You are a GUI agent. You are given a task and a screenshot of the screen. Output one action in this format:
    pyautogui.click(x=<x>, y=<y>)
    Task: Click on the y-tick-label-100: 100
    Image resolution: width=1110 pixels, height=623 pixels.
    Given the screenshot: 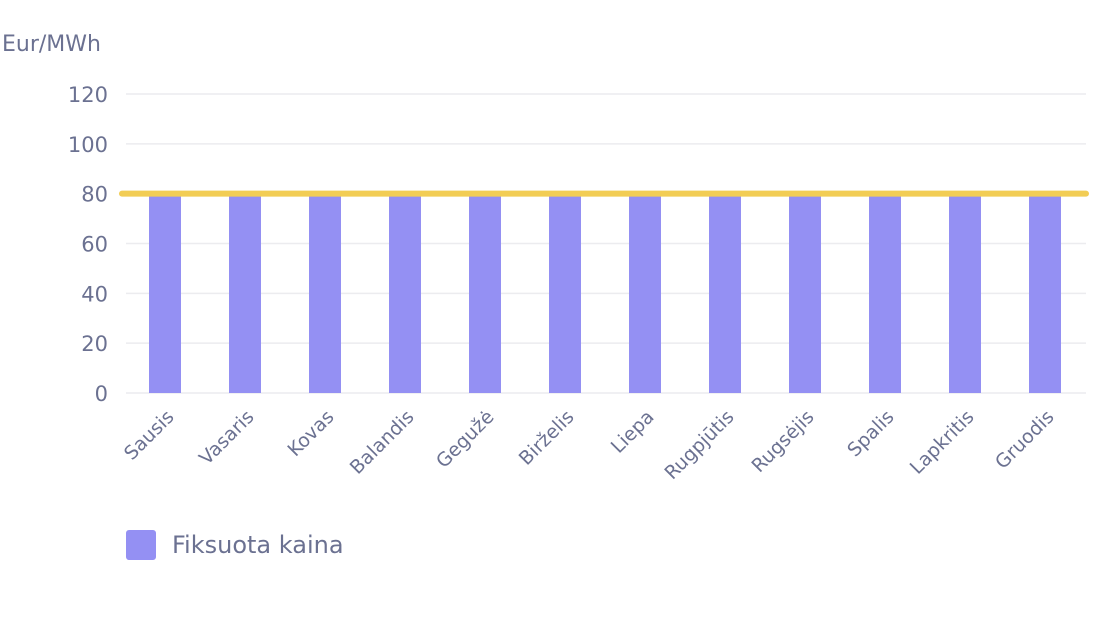 What is the action you would take?
    pyautogui.click(x=88, y=145)
    